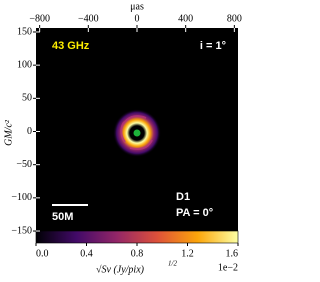  Describe the element at coordinates (88, 18) in the screenshot. I see `x-tick-label: −400` at that location.